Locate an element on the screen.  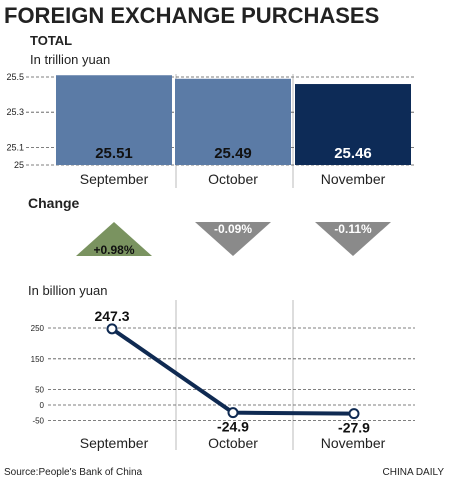
point-value-label: 247.3 is located at coordinates (111, 316).